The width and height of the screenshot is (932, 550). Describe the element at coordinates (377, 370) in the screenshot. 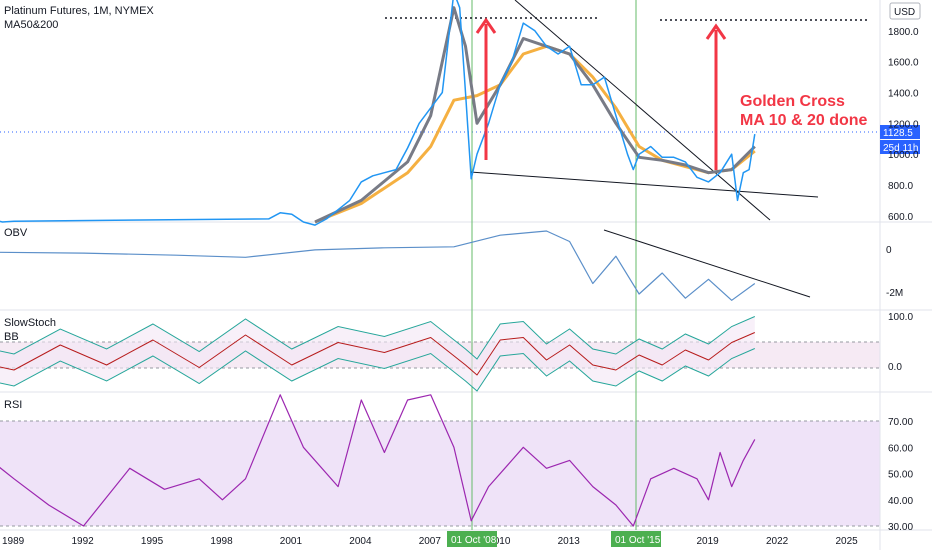

I see `bb-lower-line` at that location.